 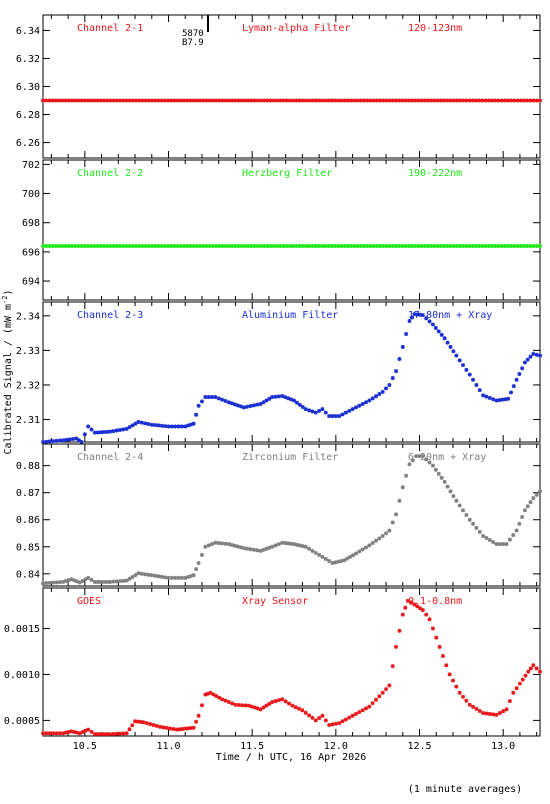 I want to click on x-tick-label: 11.5, so click(x=252, y=746).